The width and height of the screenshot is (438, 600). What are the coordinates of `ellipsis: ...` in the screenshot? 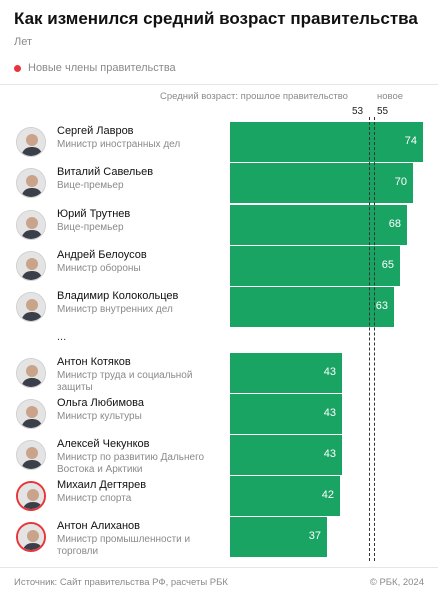 It's located at (62, 337).